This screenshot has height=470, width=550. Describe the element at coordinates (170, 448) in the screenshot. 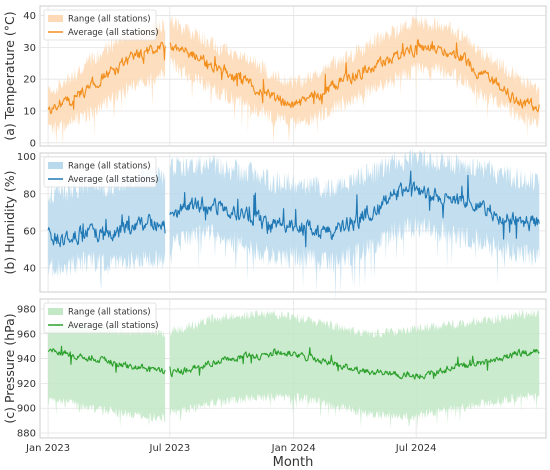

I see `x-tick-label: Jul 2023` at that location.